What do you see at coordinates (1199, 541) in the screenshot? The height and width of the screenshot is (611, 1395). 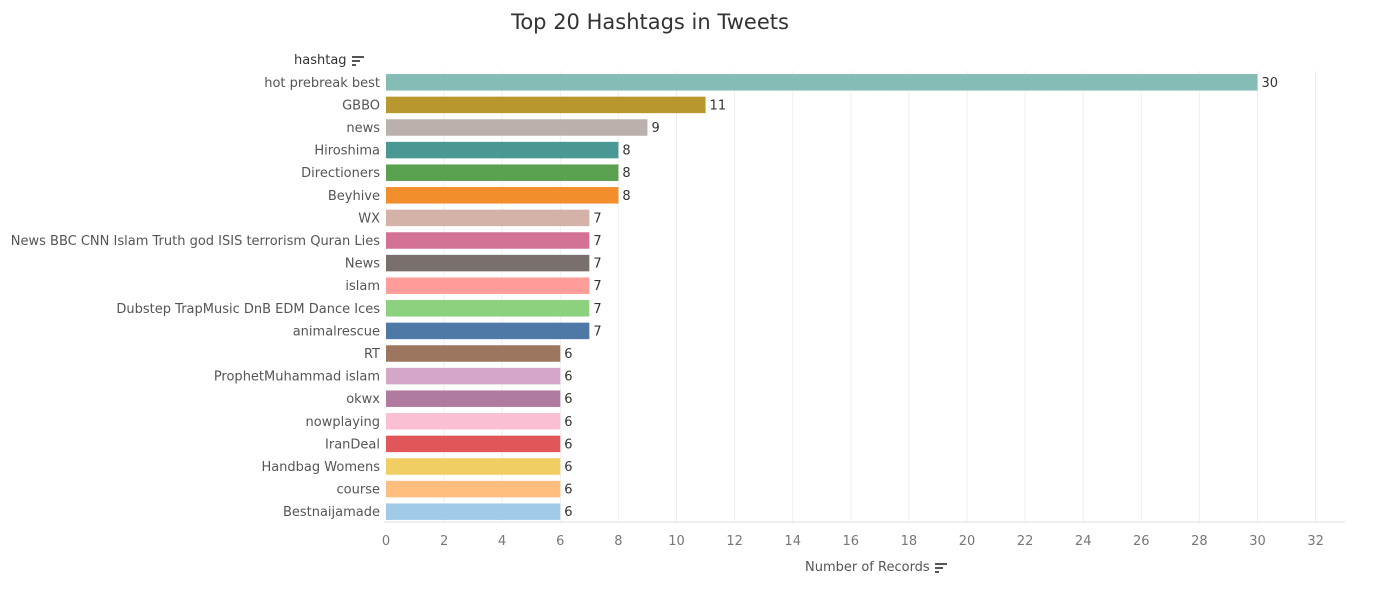 I see `x-tick-label: 28` at bounding box center [1199, 541].